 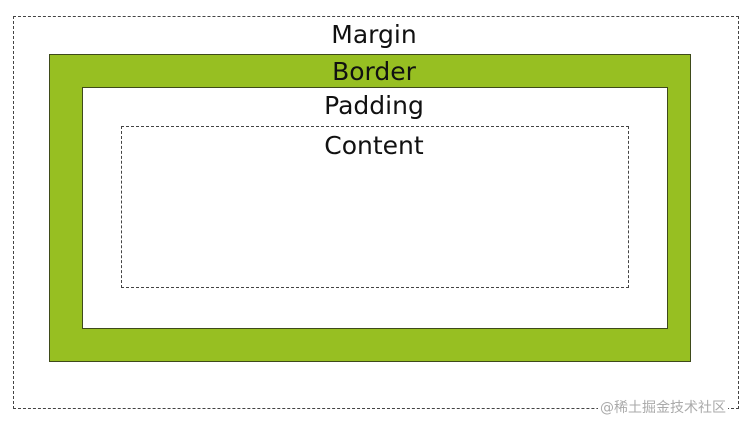 I want to click on padding-label: Padding, so click(x=374, y=105).